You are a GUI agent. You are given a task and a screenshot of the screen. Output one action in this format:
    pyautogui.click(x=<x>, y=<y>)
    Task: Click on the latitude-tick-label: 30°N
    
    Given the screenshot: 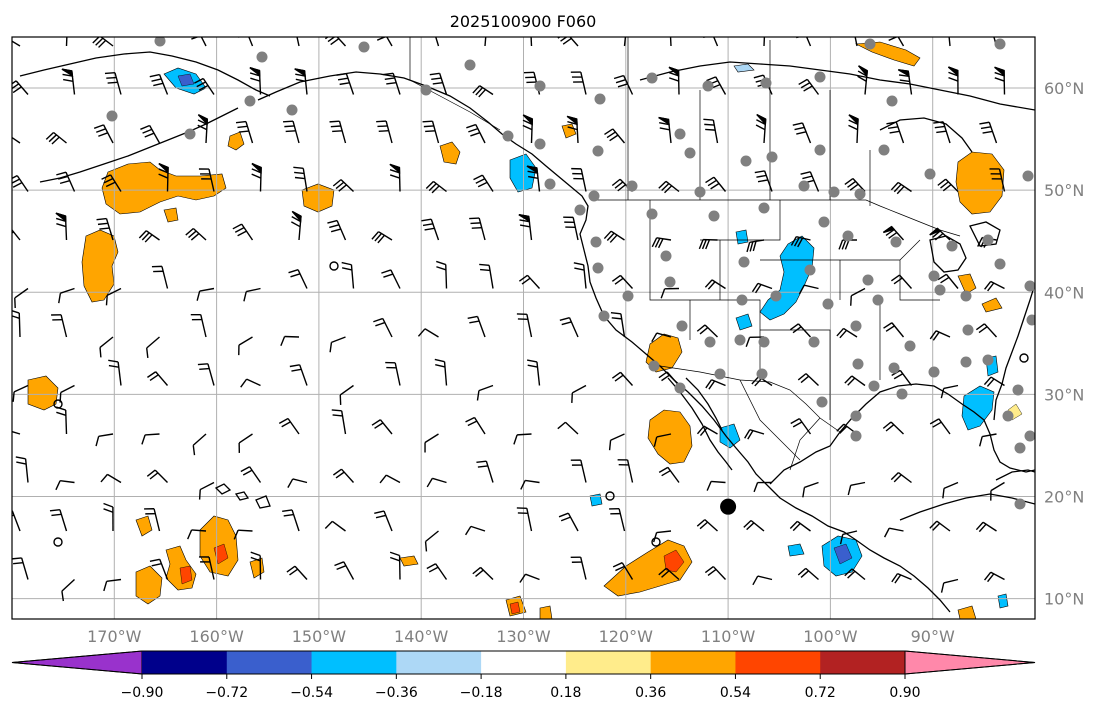 What is the action you would take?
    pyautogui.click(x=1064, y=394)
    